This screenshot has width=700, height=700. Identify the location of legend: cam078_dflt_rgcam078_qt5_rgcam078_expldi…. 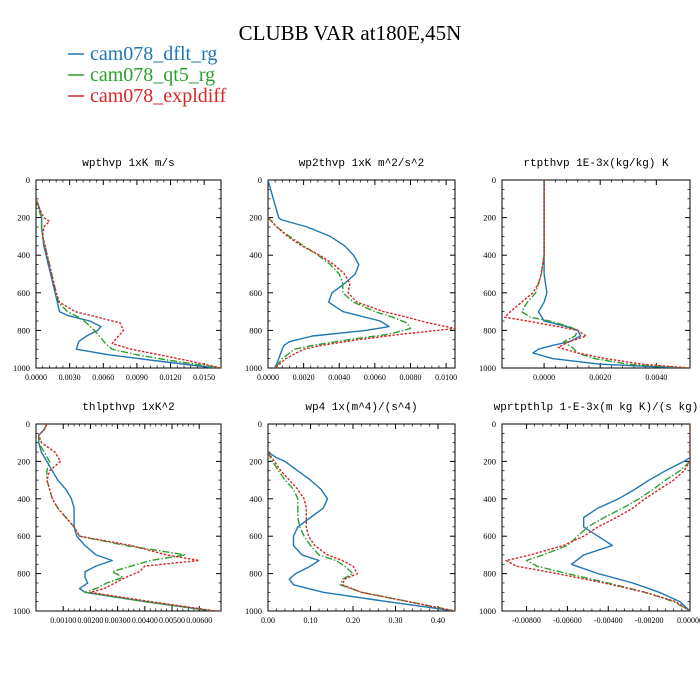
(147, 75).